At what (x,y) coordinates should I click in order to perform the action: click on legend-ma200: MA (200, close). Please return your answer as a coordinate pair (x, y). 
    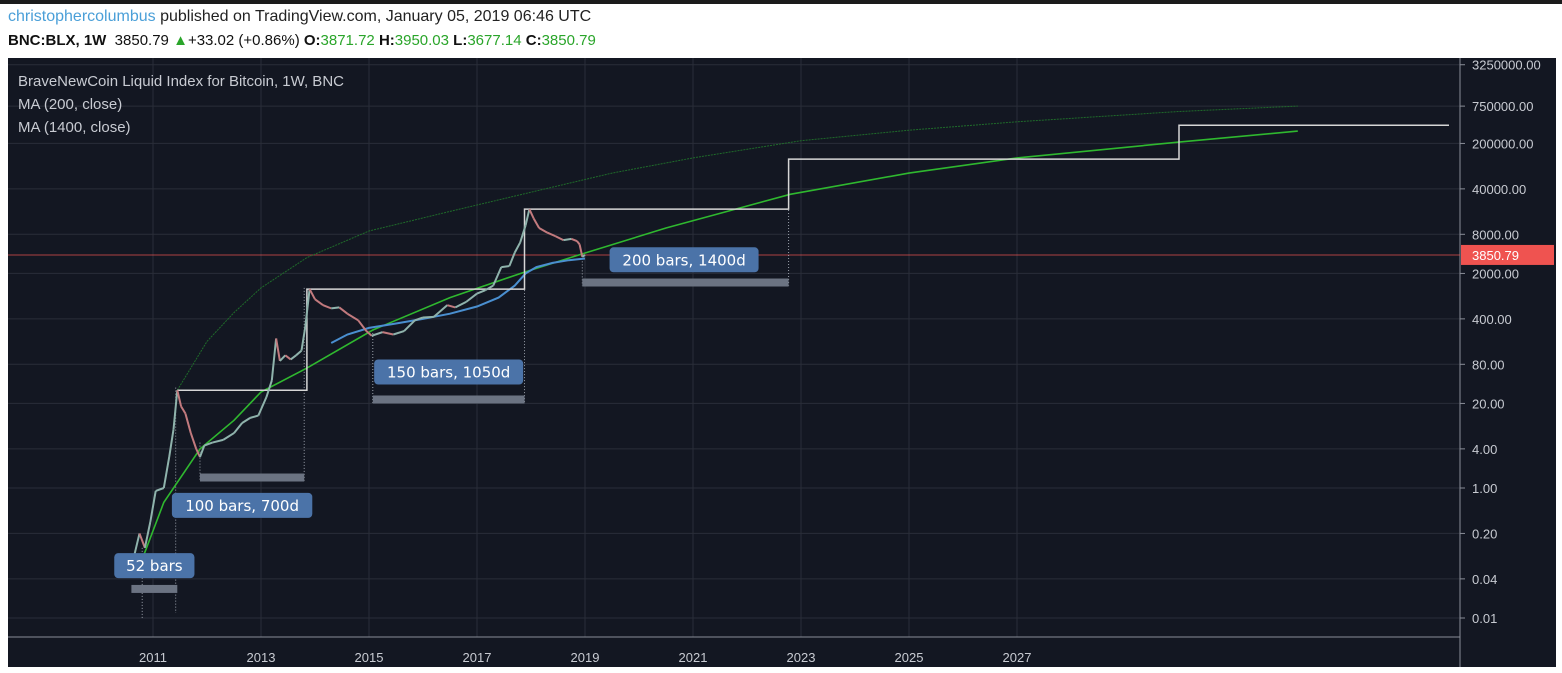
    Looking at the image, I should click on (70, 104).